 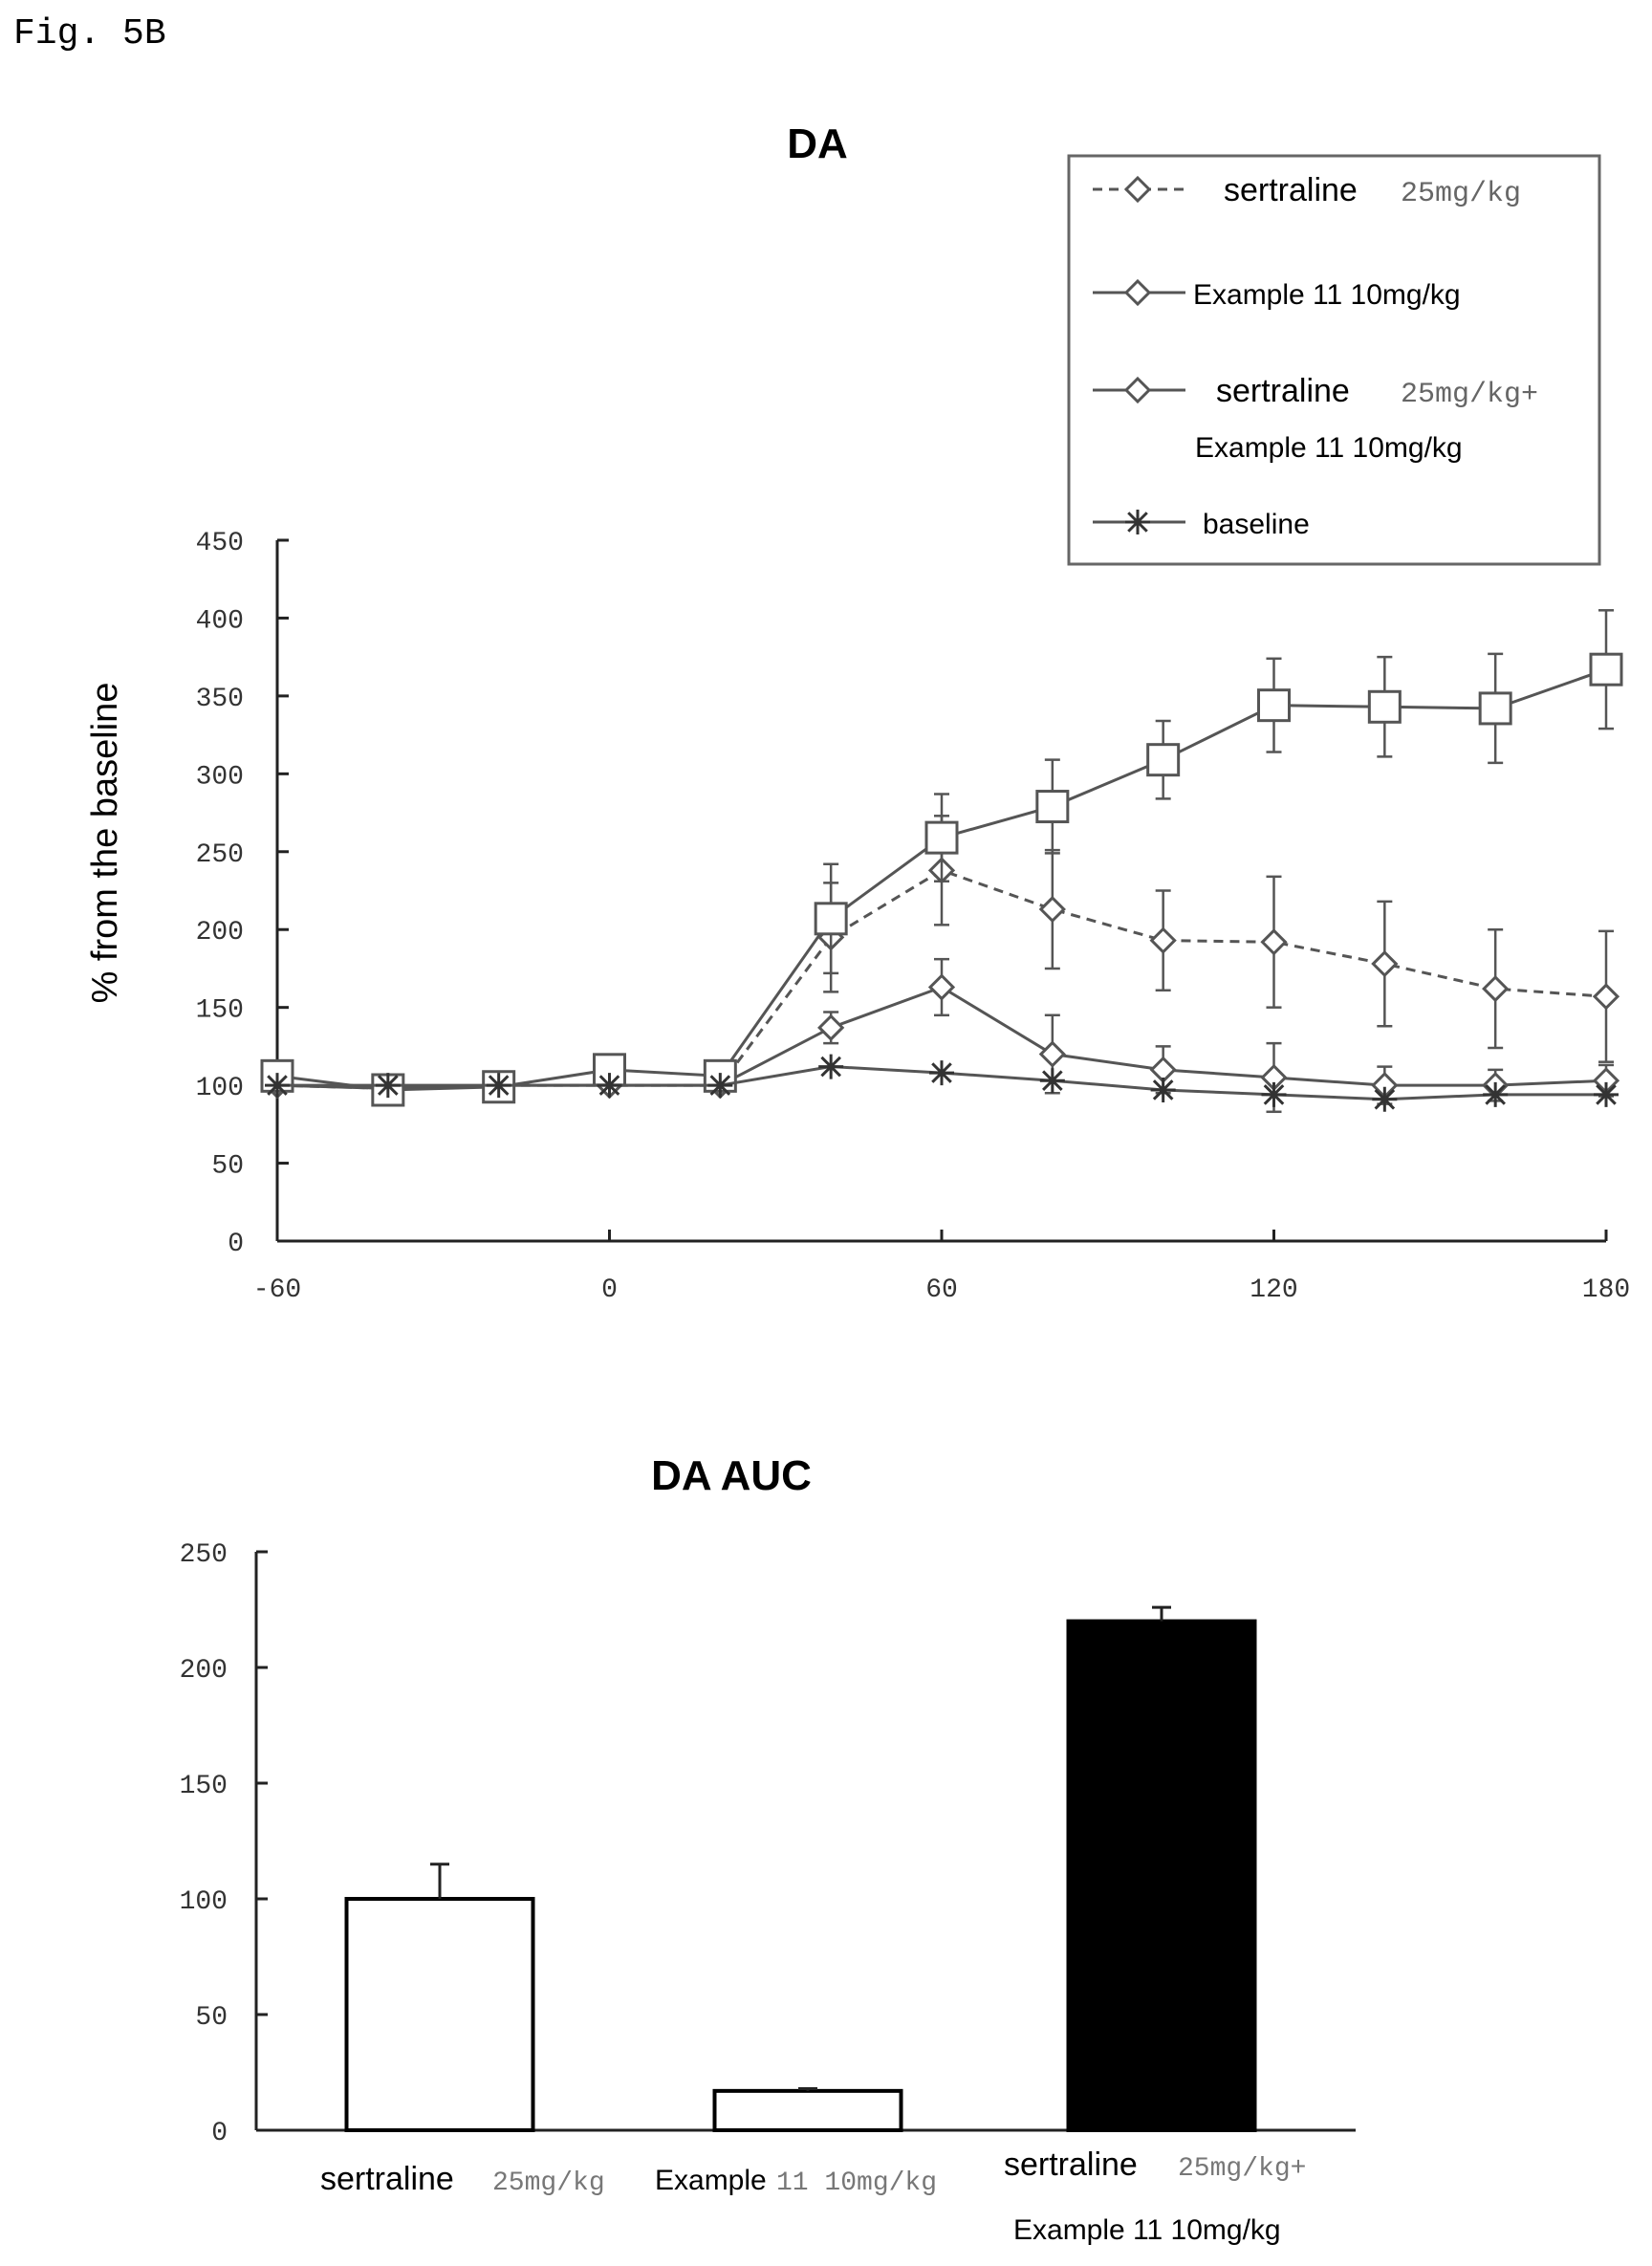 I want to click on bar-y-tick-label: 50, so click(x=211, y=2018).